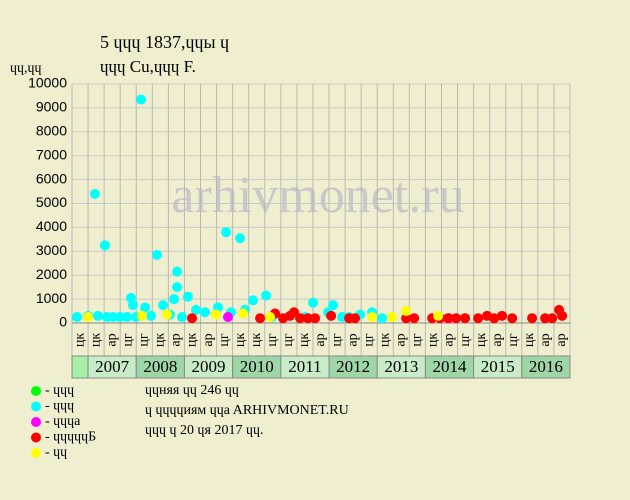  I want to click on y-tick-label: 6000, so click(51, 178).